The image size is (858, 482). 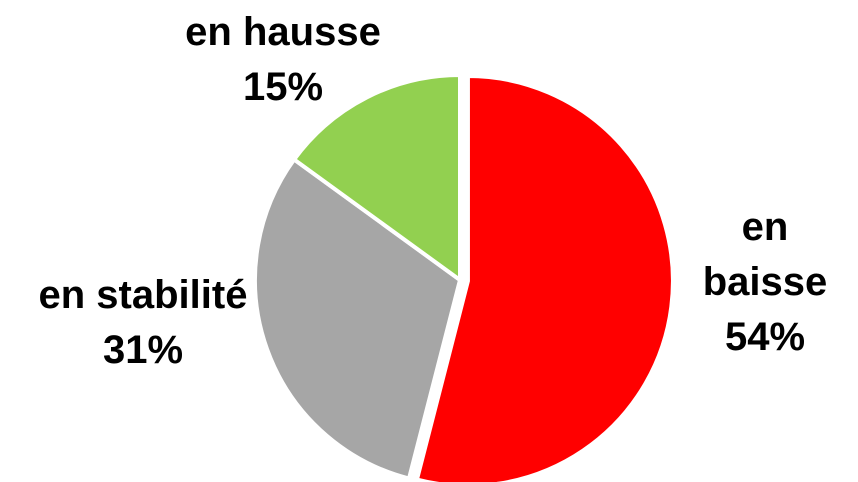 What do you see at coordinates (283, 60) in the screenshot?
I see `slice-label: en hausse 15%` at bounding box center [283, 60].